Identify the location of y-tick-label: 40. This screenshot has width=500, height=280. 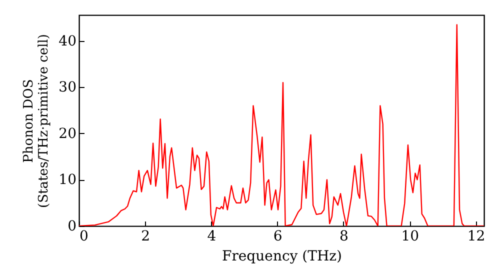
(67, 41).